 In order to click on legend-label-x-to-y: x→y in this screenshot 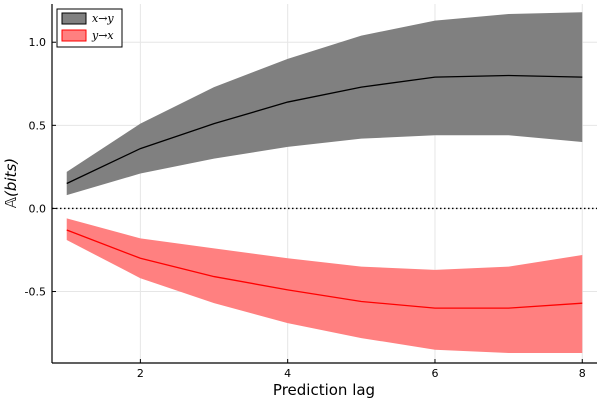, I will do `click(103, 18)`.